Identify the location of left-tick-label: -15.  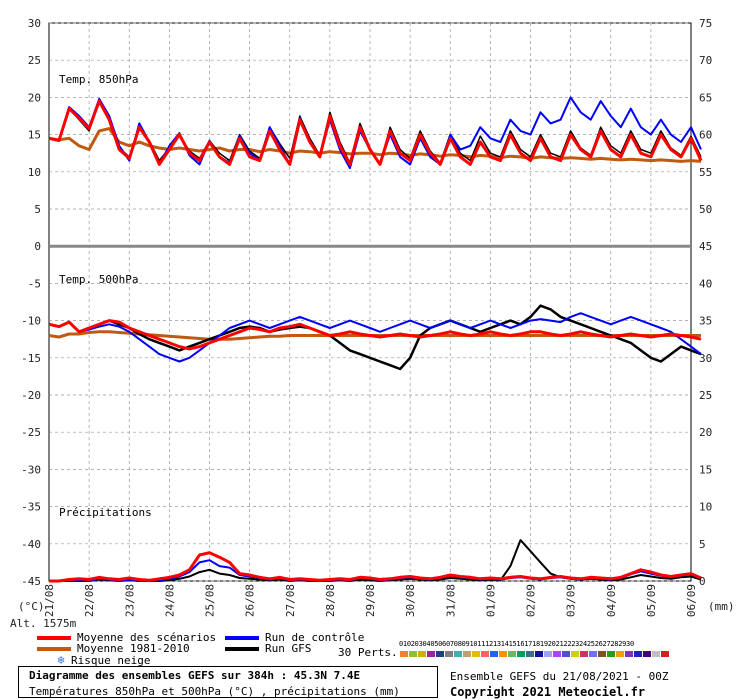
(31, 358).